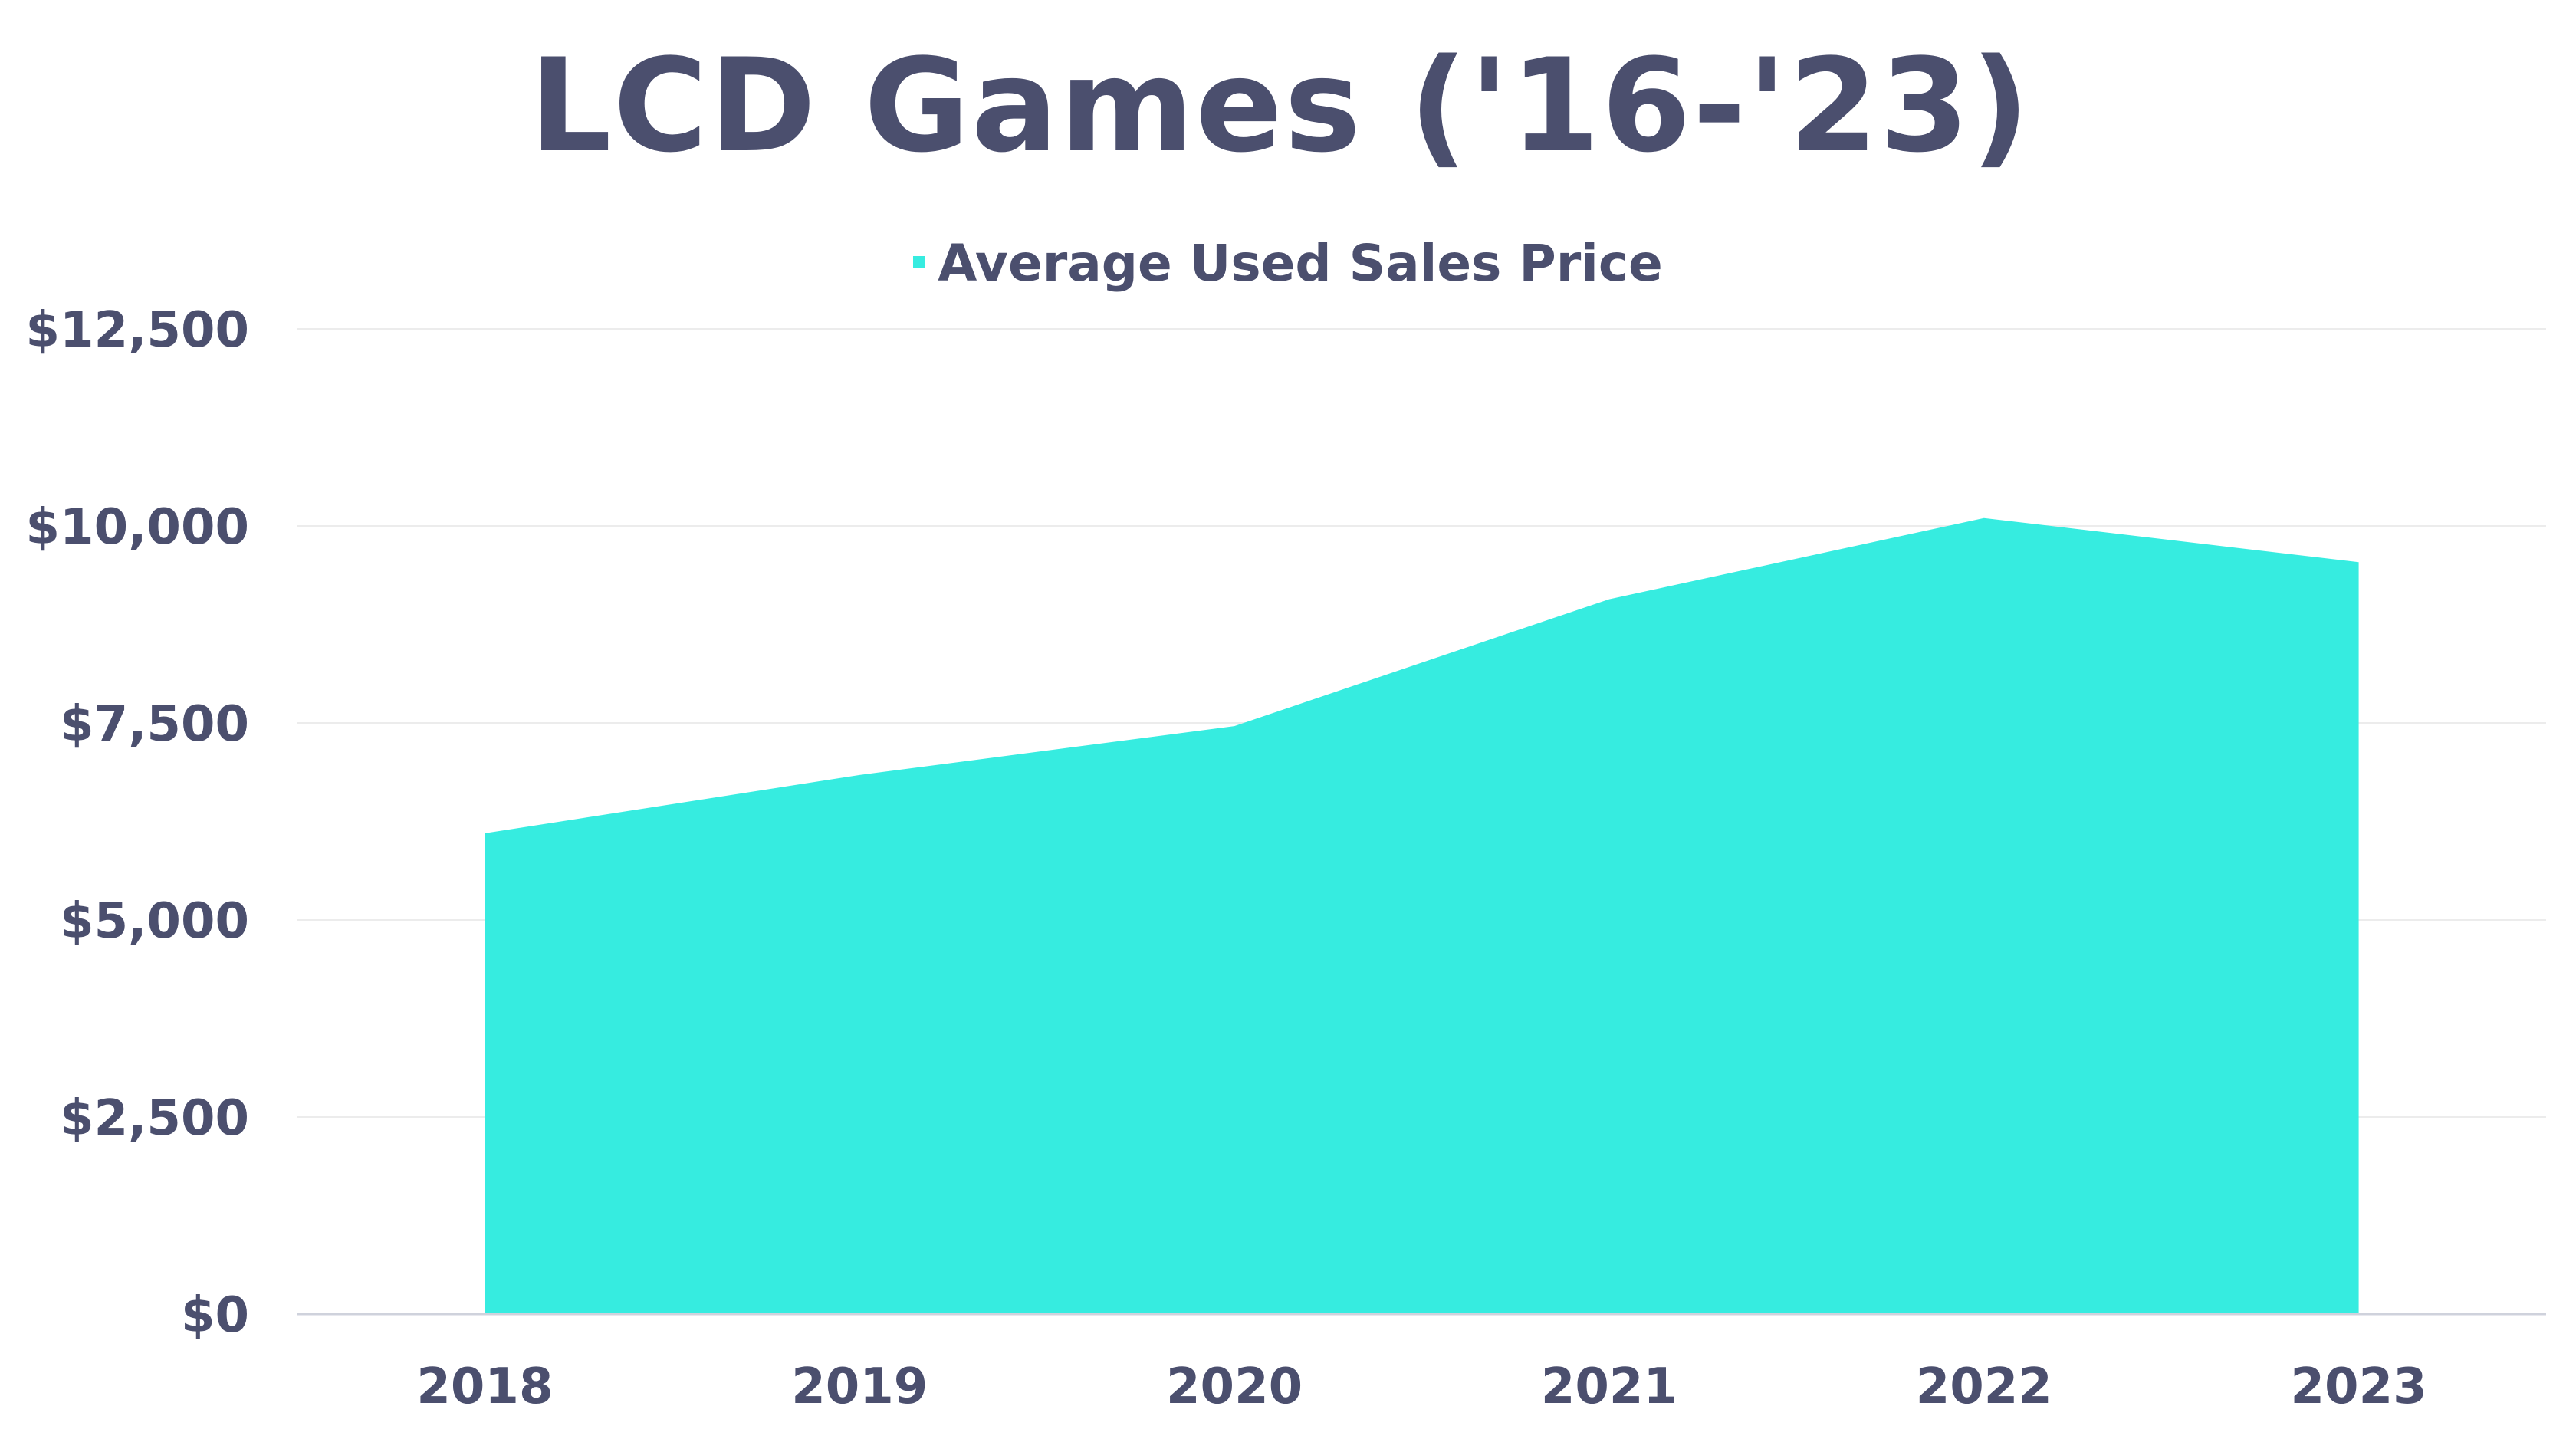 The width and height of the screenshot is (2576, 1449). I want to click on x-tick-label: 2023, so click(2359, 1387).